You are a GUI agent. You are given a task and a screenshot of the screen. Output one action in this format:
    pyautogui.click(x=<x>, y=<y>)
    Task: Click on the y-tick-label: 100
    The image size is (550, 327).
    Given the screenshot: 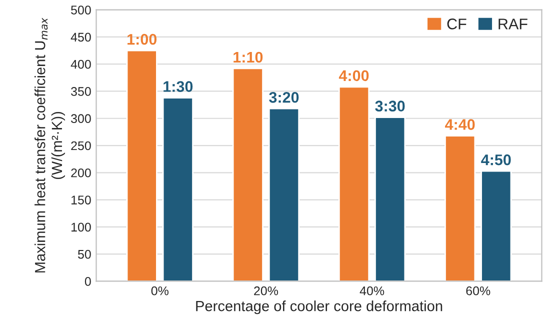 What is the action you would take?
    pyautogui.click(x=81, y=227)
    